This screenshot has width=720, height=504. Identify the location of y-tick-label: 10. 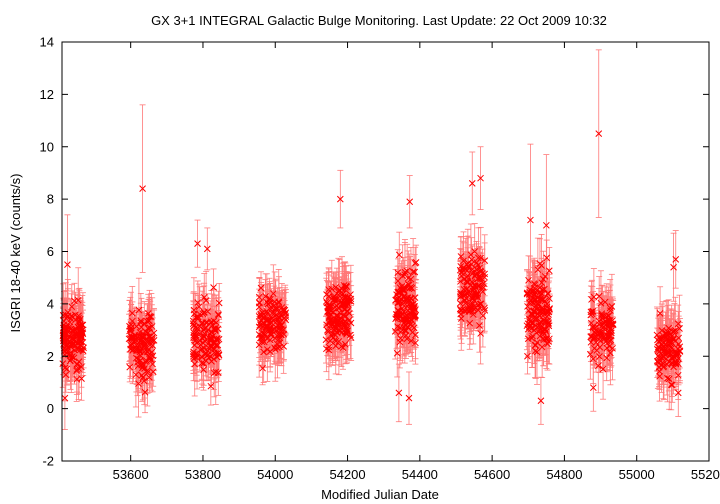
(47, 146).